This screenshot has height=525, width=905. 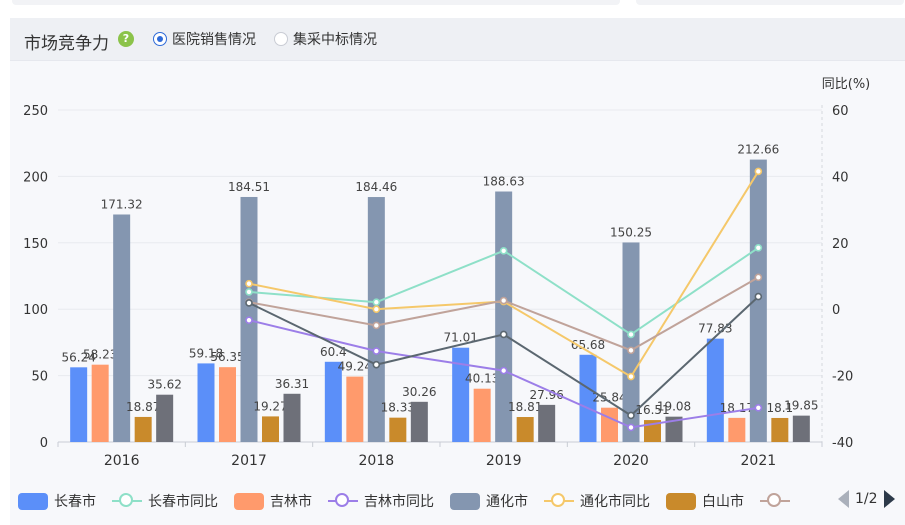 I want to click on radio-procurement: 集采中标情况, so click(x=325, y=39).